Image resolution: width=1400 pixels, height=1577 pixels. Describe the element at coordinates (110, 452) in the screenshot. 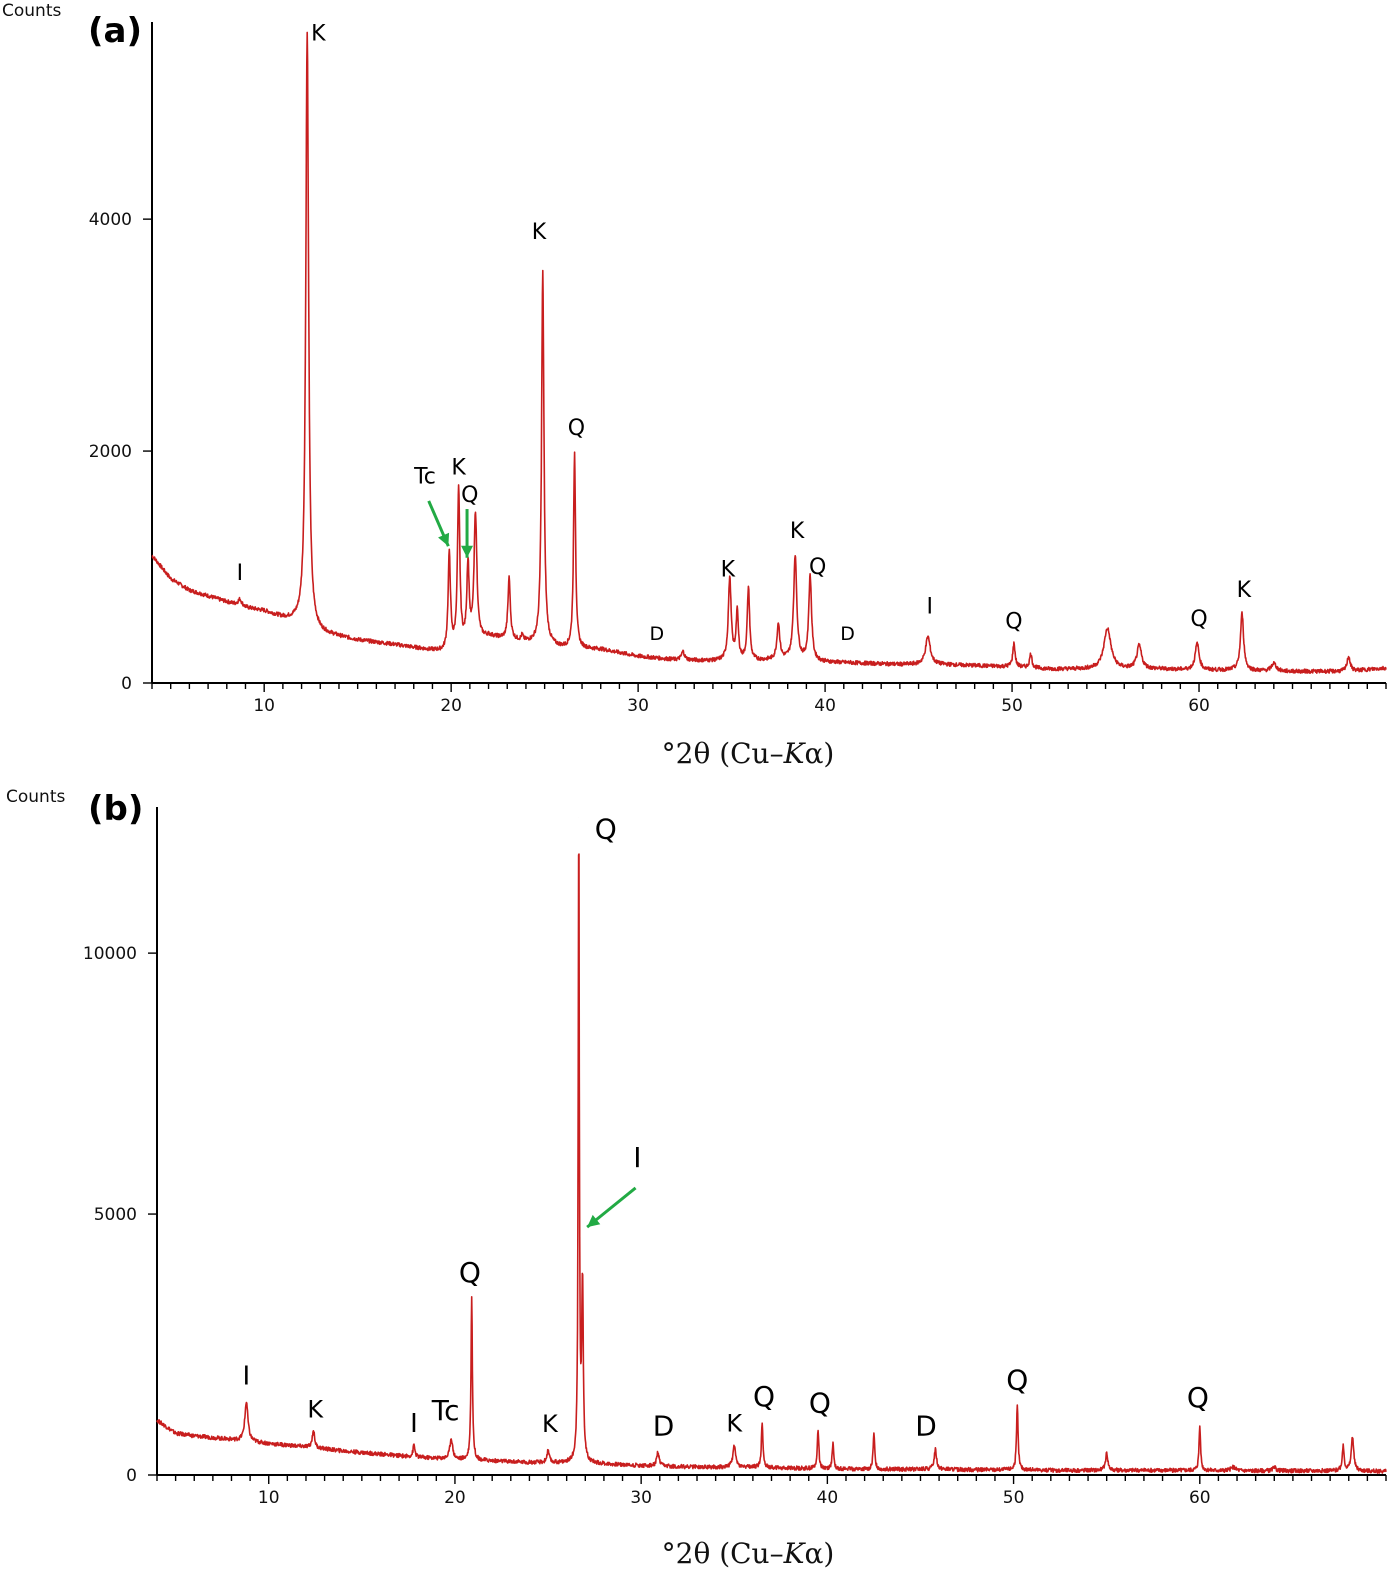

I see `y-tick-label: 2000` at that location.